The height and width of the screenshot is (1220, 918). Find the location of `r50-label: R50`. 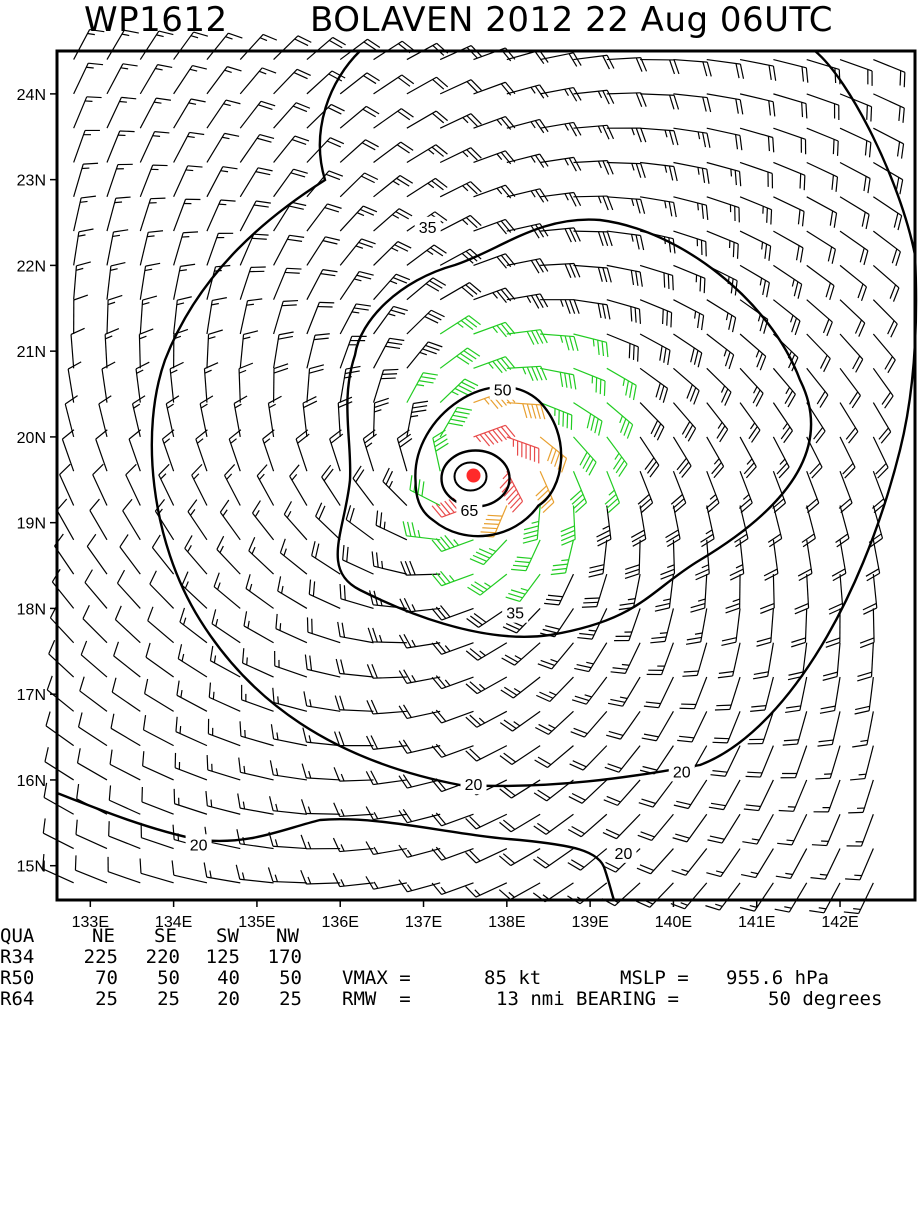

r50-label: R50 is located at coordinates (17, 978).